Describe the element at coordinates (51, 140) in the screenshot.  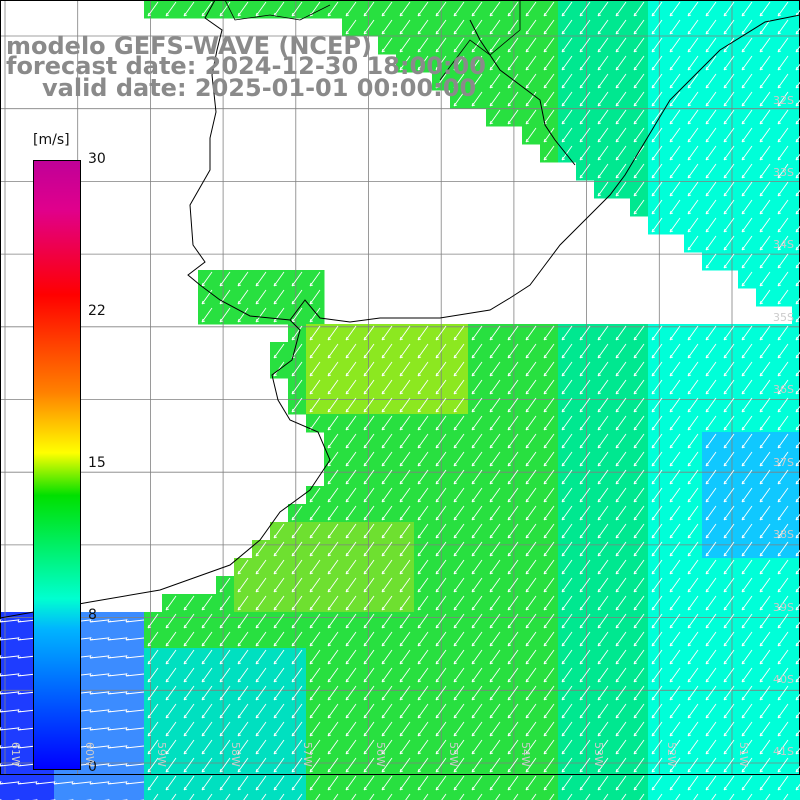
I see `colorbar-unit: [m/s]` at that location.